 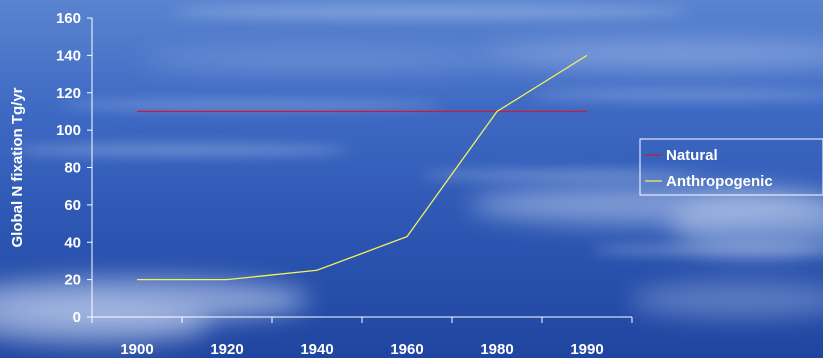 I want to click on y-tick-label: 100, so click(x=68, y=130).